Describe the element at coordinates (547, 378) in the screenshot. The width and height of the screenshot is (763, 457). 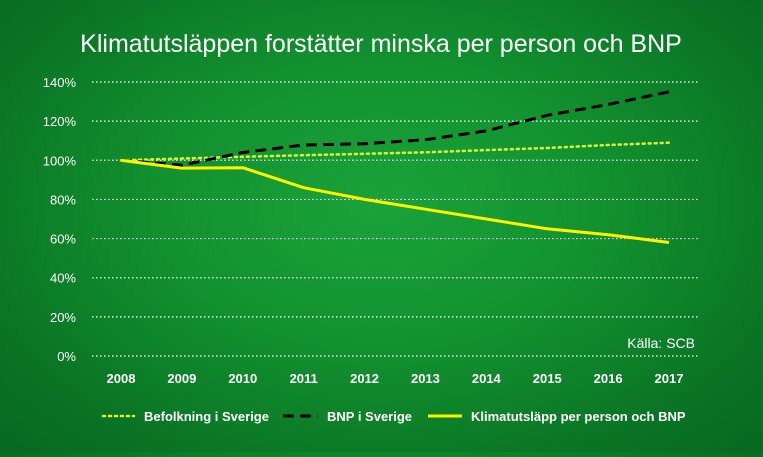
I see `x-tick-label: 2015` at that location.